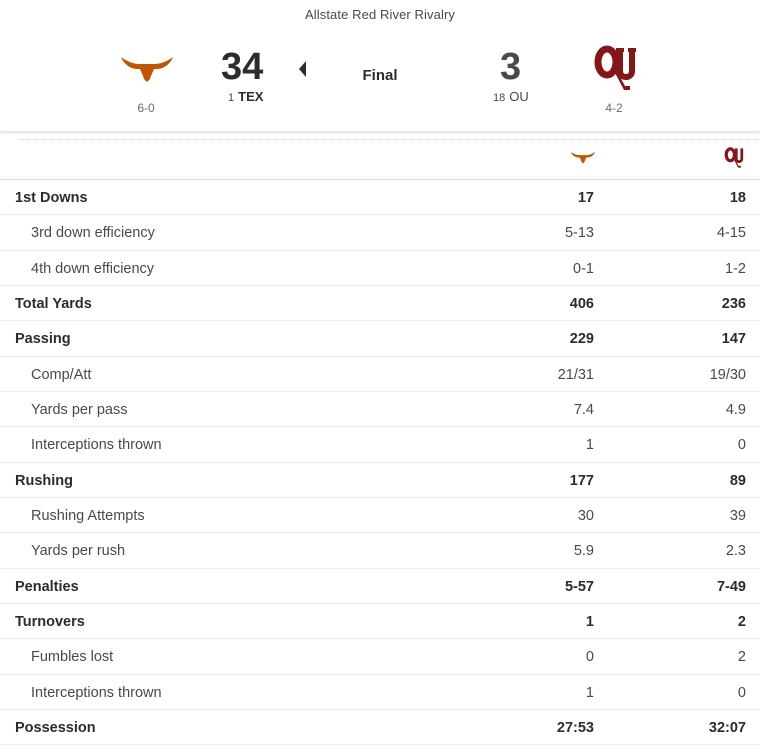 This screenshot has height=750, width=760. I want to click on stat-row: Yards per rush 5.9 2.3, so click(380, 551).